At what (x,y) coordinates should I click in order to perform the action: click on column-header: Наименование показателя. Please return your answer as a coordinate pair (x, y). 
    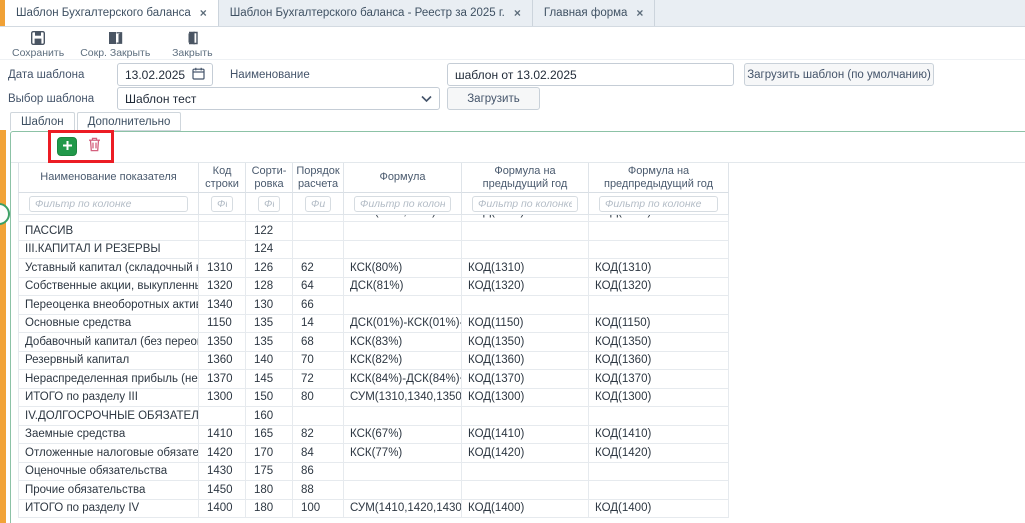
    Looking at the image, I should click on (108, 178).